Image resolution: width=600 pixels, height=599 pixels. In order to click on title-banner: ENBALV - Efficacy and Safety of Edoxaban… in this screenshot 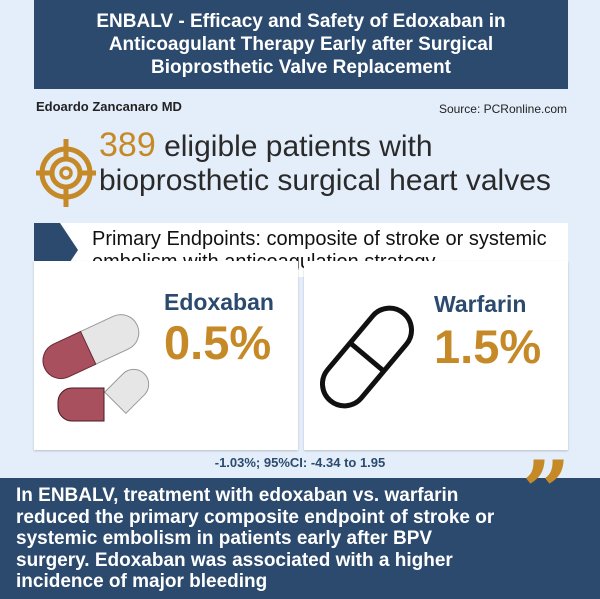, I will do `click(301, 44)`.